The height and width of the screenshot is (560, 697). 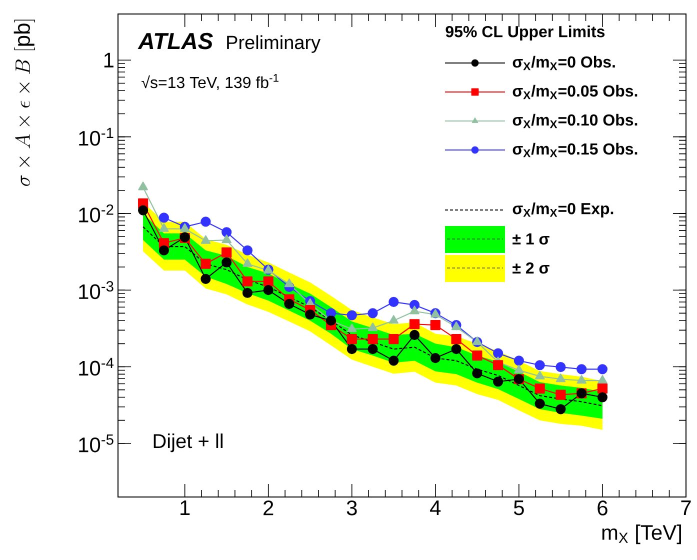 What do you see at coordinates (109, 60) in the screenshot?
I see `y-tick-label: 1` at bounding box center [109, 60].